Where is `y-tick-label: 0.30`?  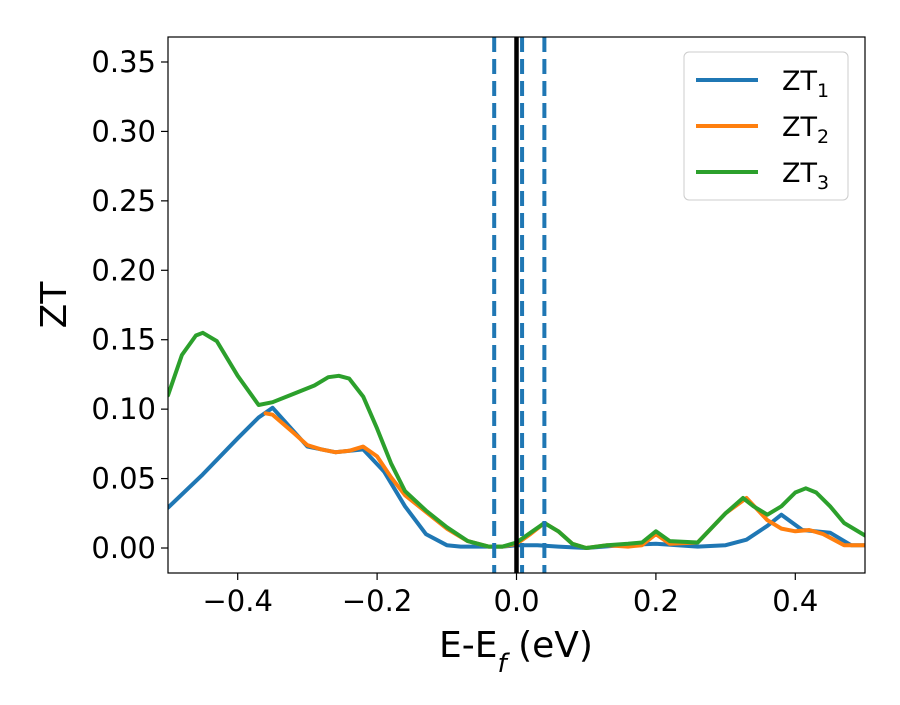 y-tick-label: 0.30 is located at coordinates (123, 131).